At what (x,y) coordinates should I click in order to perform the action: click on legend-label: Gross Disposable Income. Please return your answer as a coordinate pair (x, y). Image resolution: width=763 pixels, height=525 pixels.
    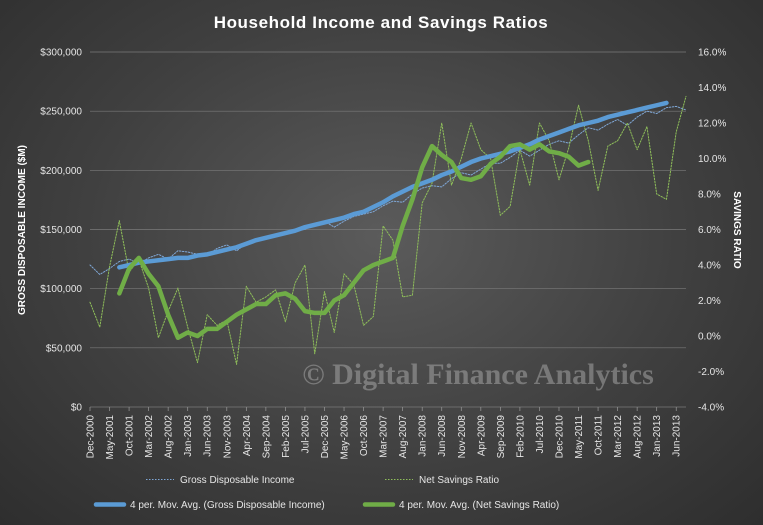
    Looking at the image, I should click on (237, 480).